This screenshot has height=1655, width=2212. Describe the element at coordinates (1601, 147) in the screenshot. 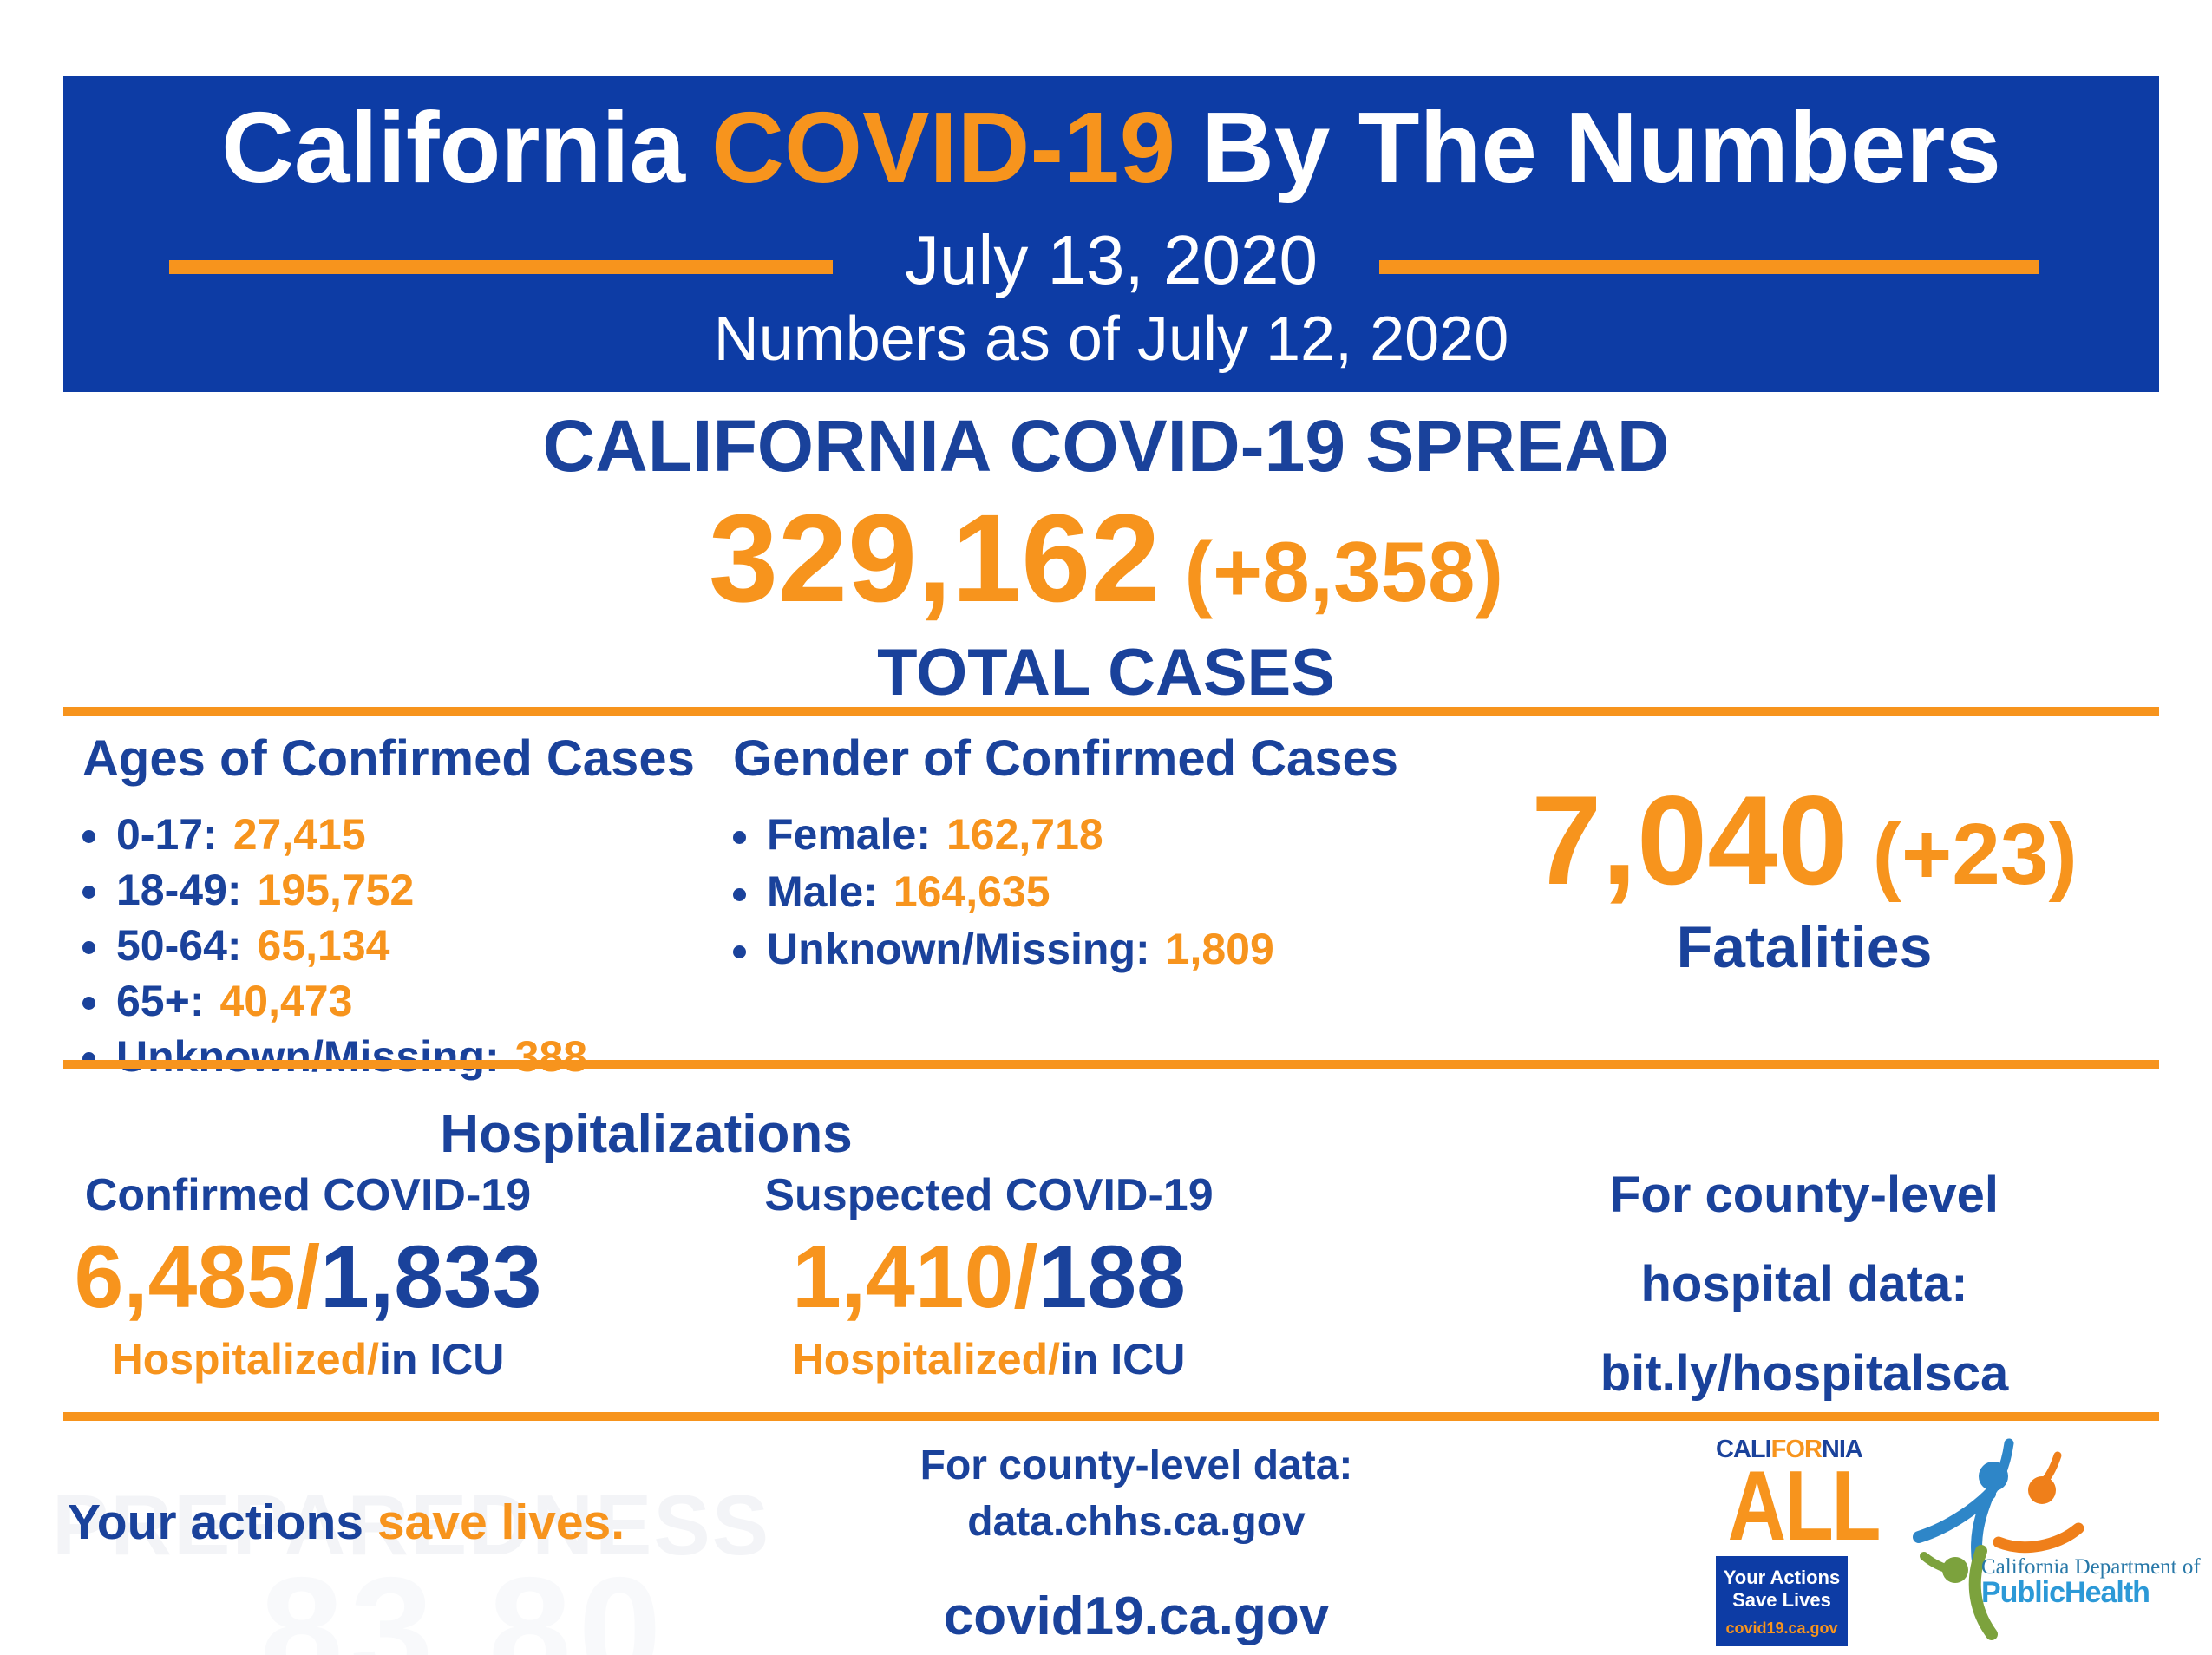

I see `title-part2: By The Numbers` at that location.